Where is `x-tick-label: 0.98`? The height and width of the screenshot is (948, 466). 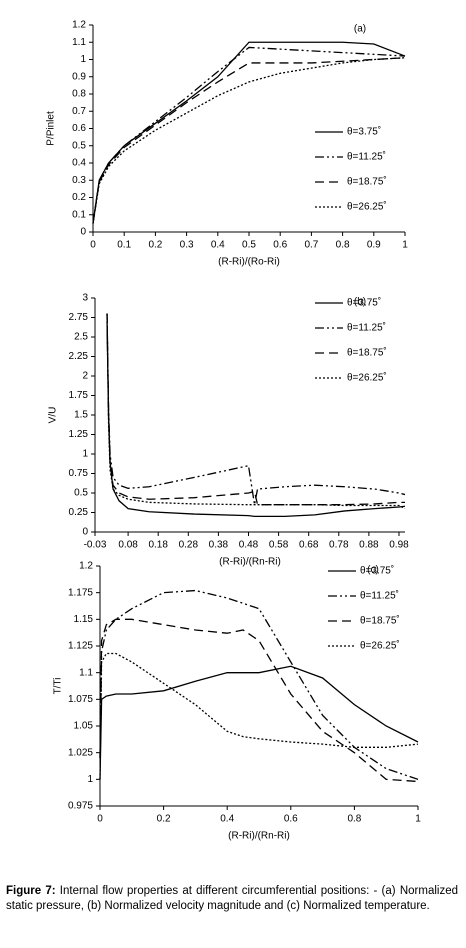 x-tick-label: 0.98 is located at coordinates (399, 545).